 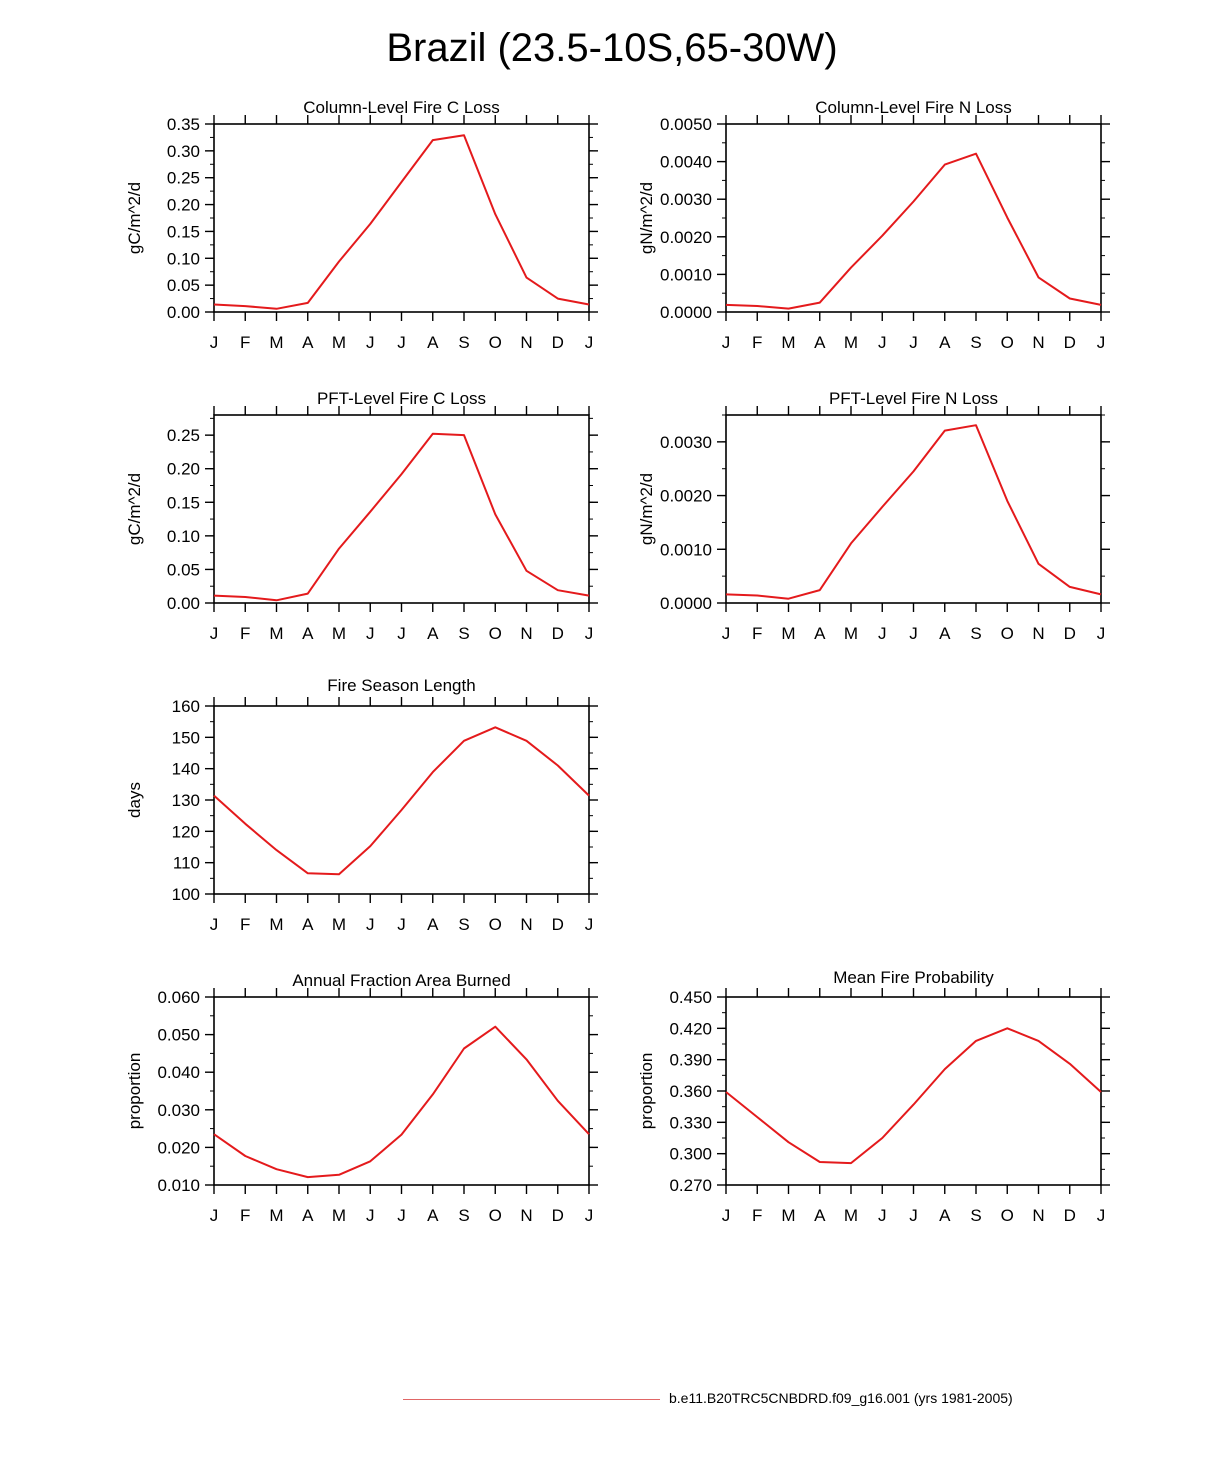 What do you see at coordinates (183, 124) in the screenshot?
I see `y-tick-label: 0.35` at bounding box center [183, 124].